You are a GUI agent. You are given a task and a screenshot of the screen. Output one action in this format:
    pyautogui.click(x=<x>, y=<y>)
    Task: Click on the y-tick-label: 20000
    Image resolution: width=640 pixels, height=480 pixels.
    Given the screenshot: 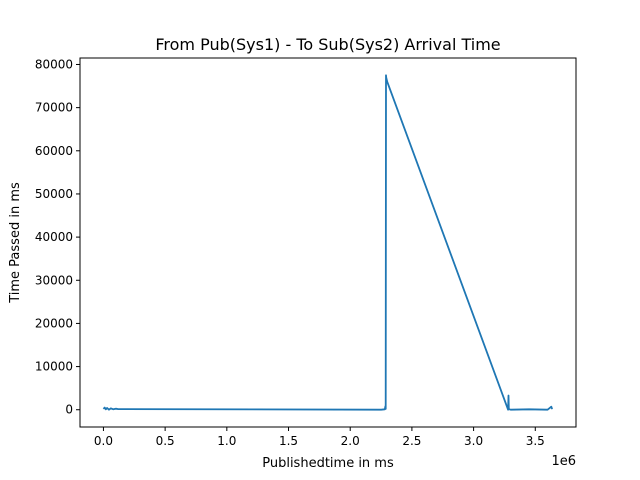 What is the action you would take?
    pyautogui.click(x=54, y=323)
    